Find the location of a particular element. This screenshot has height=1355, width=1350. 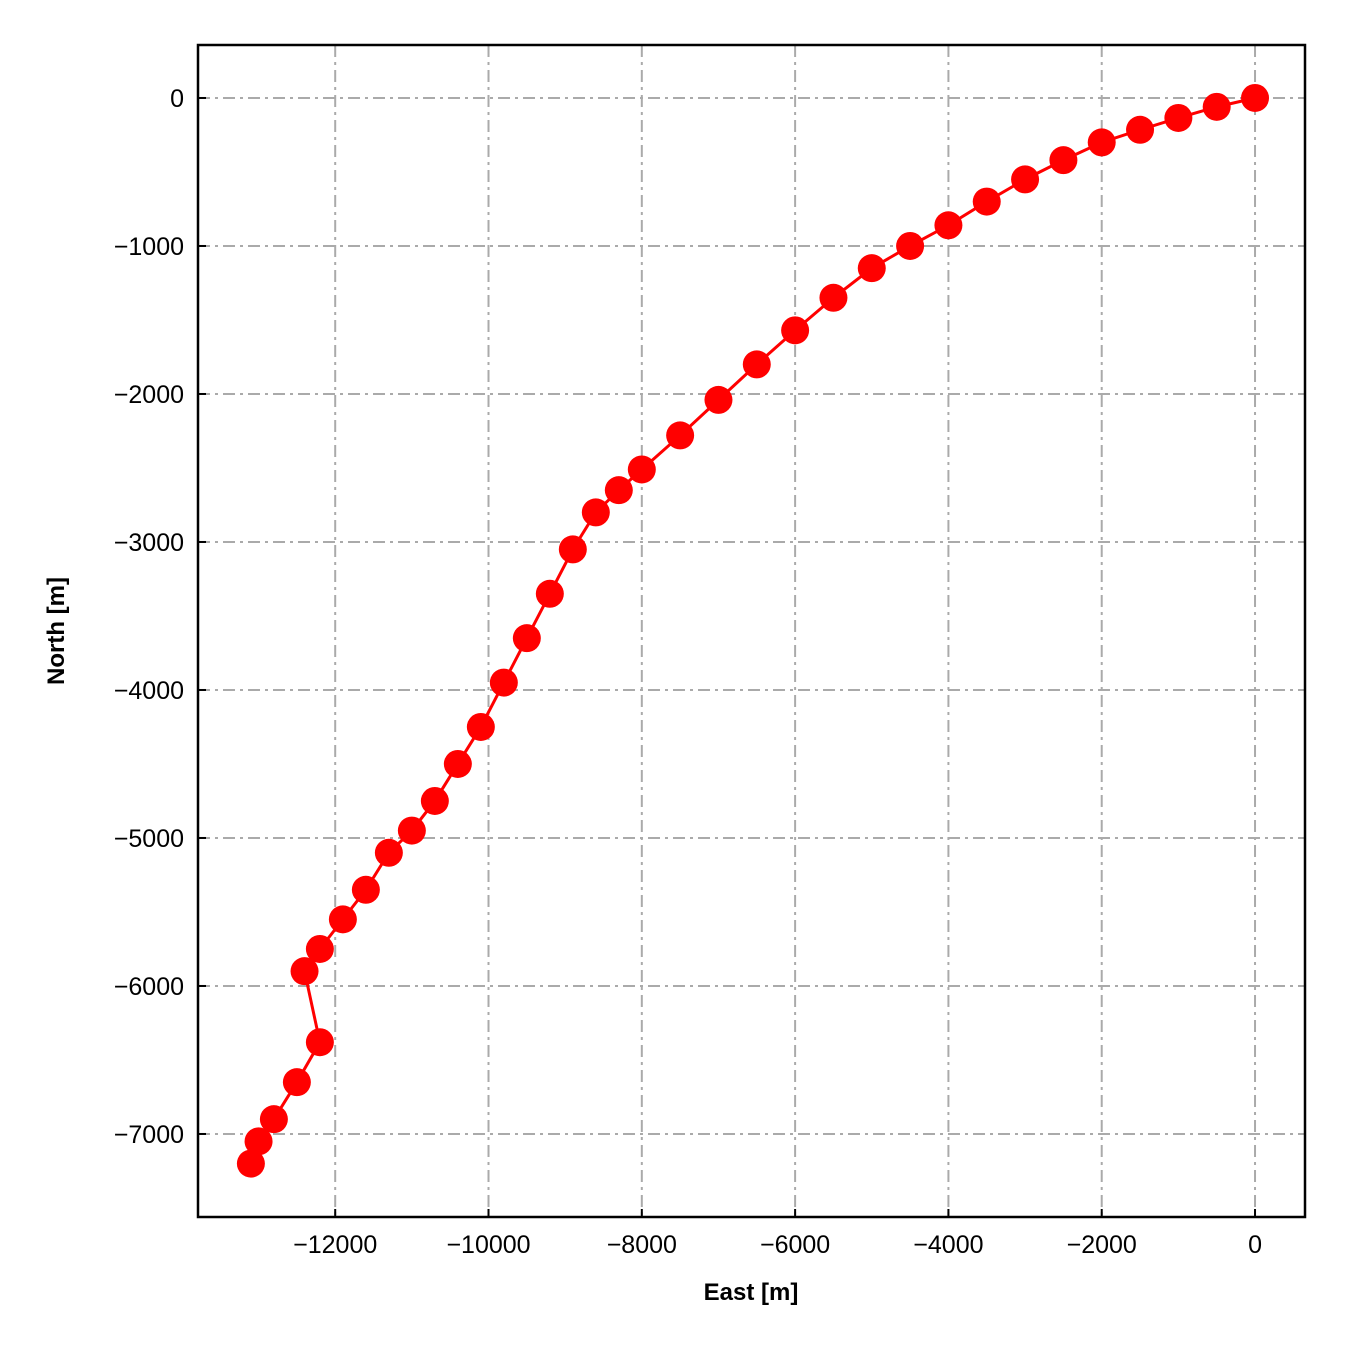

y-tick-label: 0 is located at coordinates (177, 99).